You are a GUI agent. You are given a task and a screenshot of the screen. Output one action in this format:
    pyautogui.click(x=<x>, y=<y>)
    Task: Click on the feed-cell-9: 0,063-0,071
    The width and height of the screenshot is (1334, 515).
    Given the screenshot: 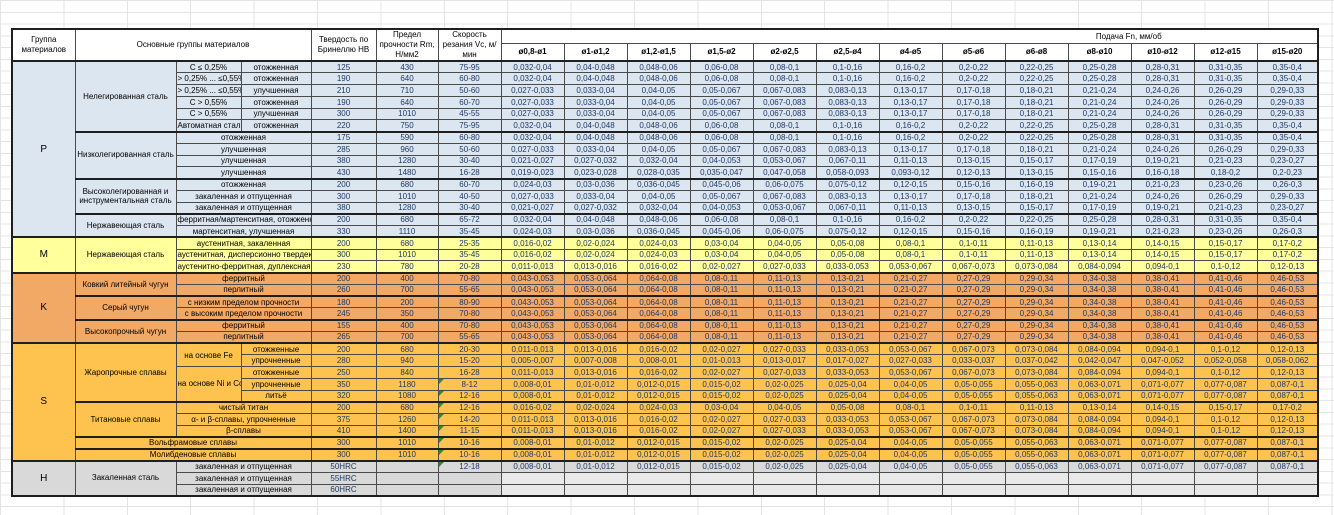 What is the action you would take?
    pyautogui.click(x=1099, y=454)
    